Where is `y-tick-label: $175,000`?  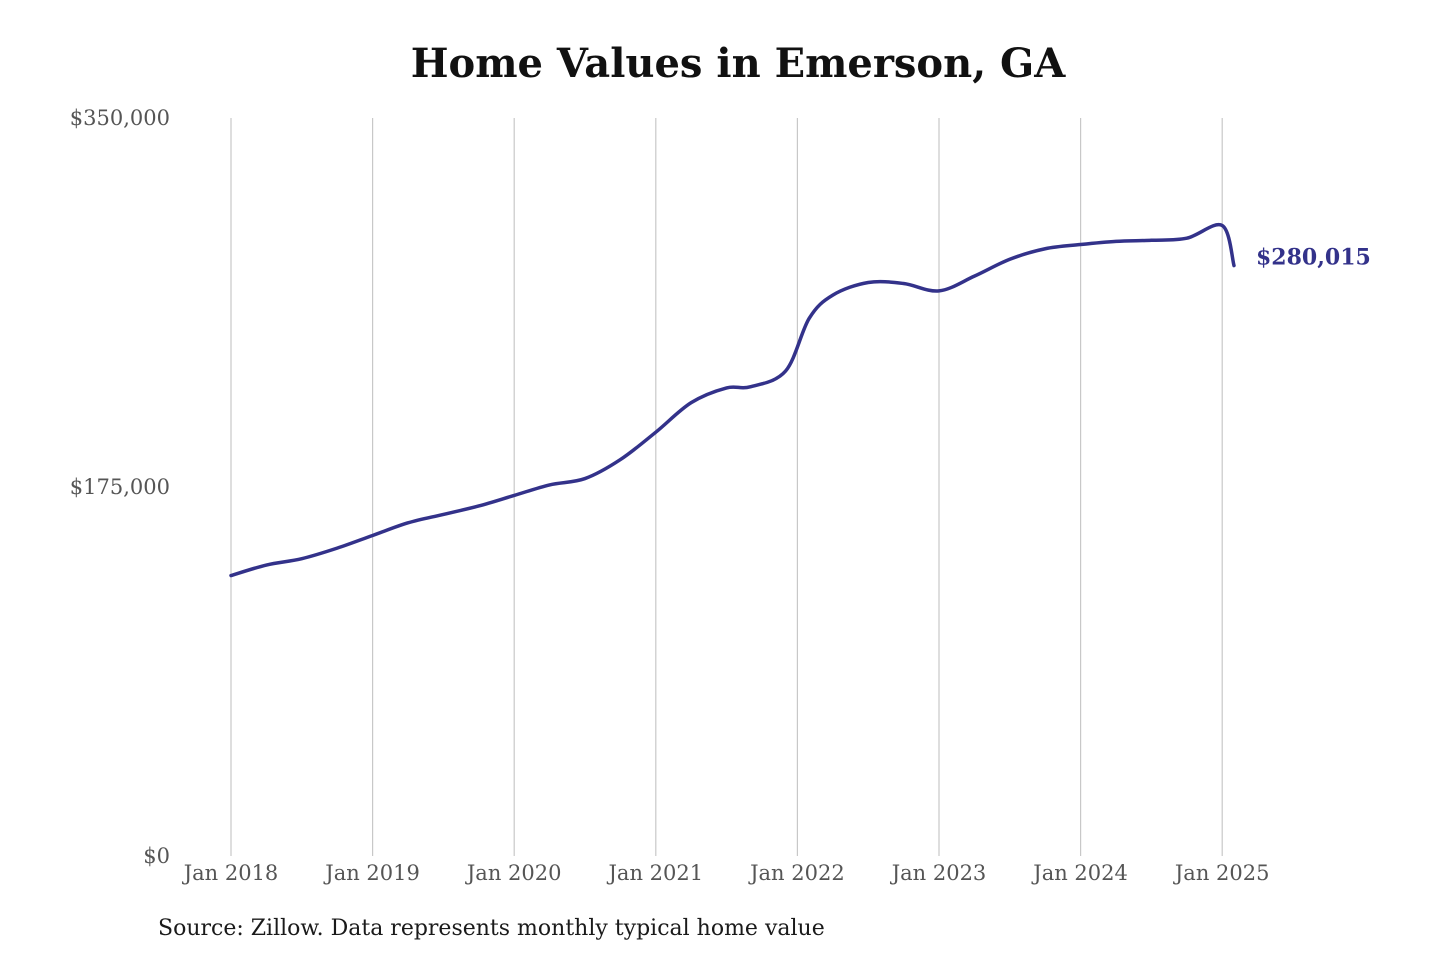
y-tick-label: $175,000 is located at coordinates (120, 487).